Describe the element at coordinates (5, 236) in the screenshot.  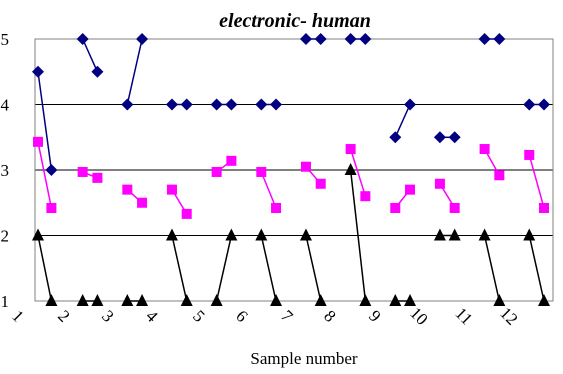
I see `y-tick-label: 2` at that location.